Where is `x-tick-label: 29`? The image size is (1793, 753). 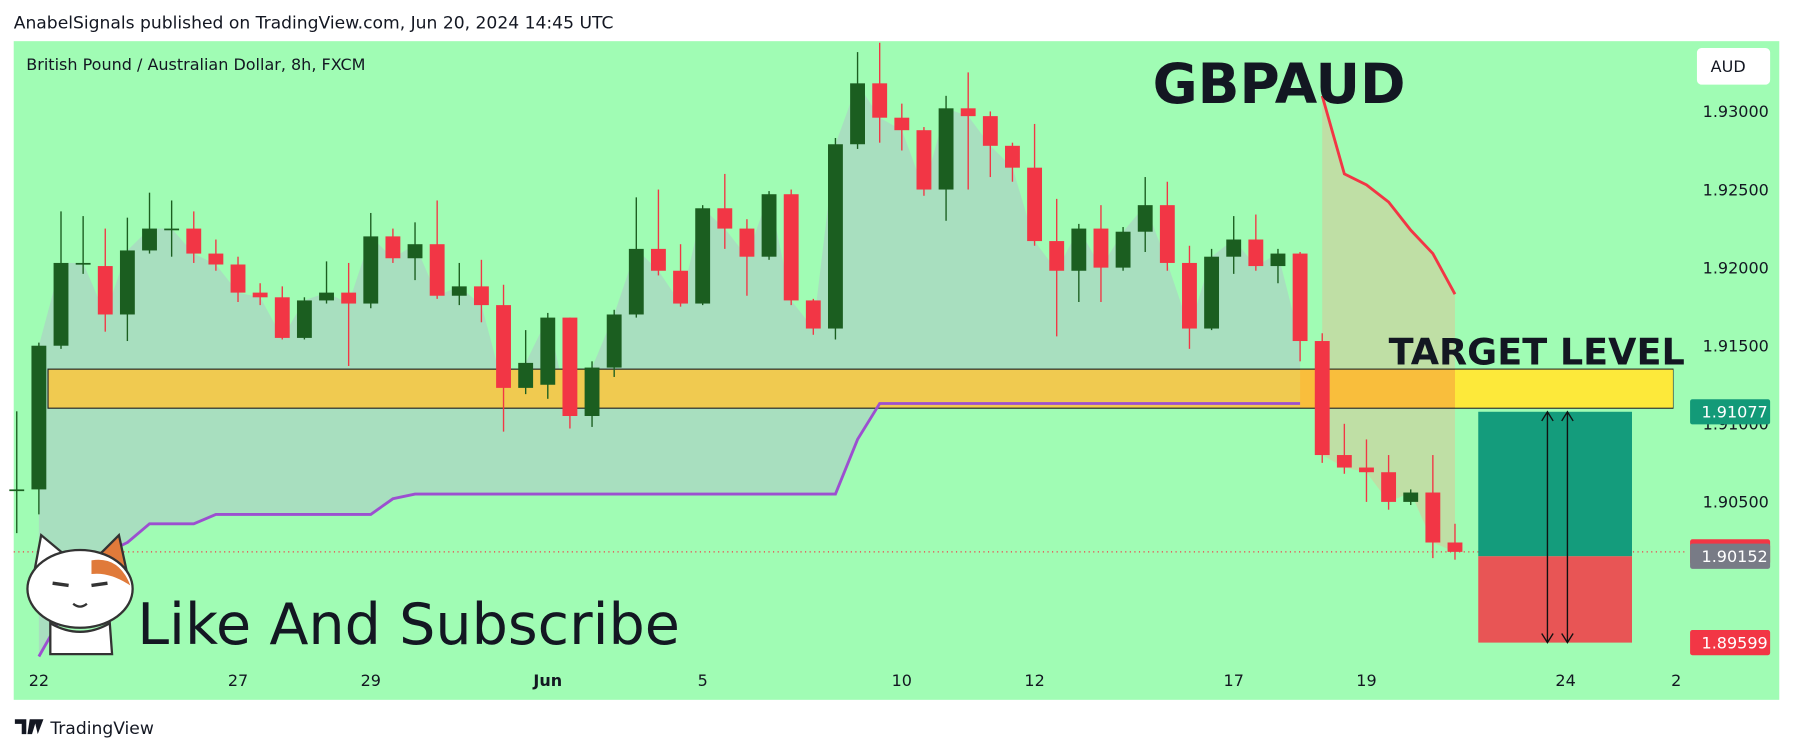
x-tick-label: 29 is located at coordinates (371, 680).